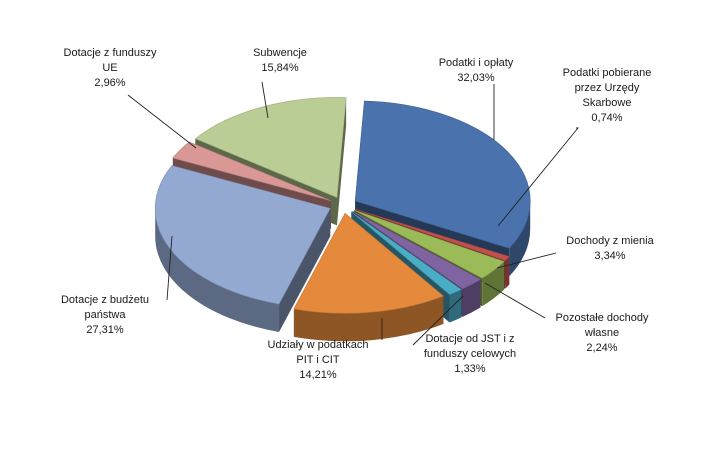  Describe the element at coordinates (601, 333) in the screenshot. I see `slice-name-label: własne` at that location.